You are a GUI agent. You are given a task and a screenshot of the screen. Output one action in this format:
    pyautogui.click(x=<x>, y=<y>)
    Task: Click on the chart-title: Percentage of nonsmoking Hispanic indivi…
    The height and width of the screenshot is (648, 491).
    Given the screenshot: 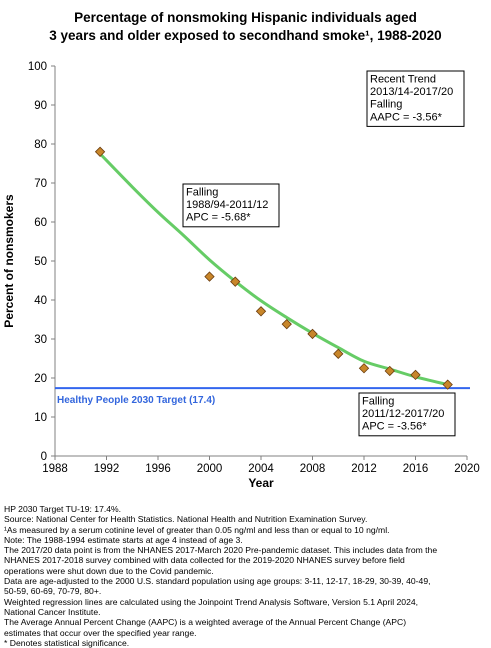 What is the action you would take?
    pyautogui.click(x=245, y=27)
    